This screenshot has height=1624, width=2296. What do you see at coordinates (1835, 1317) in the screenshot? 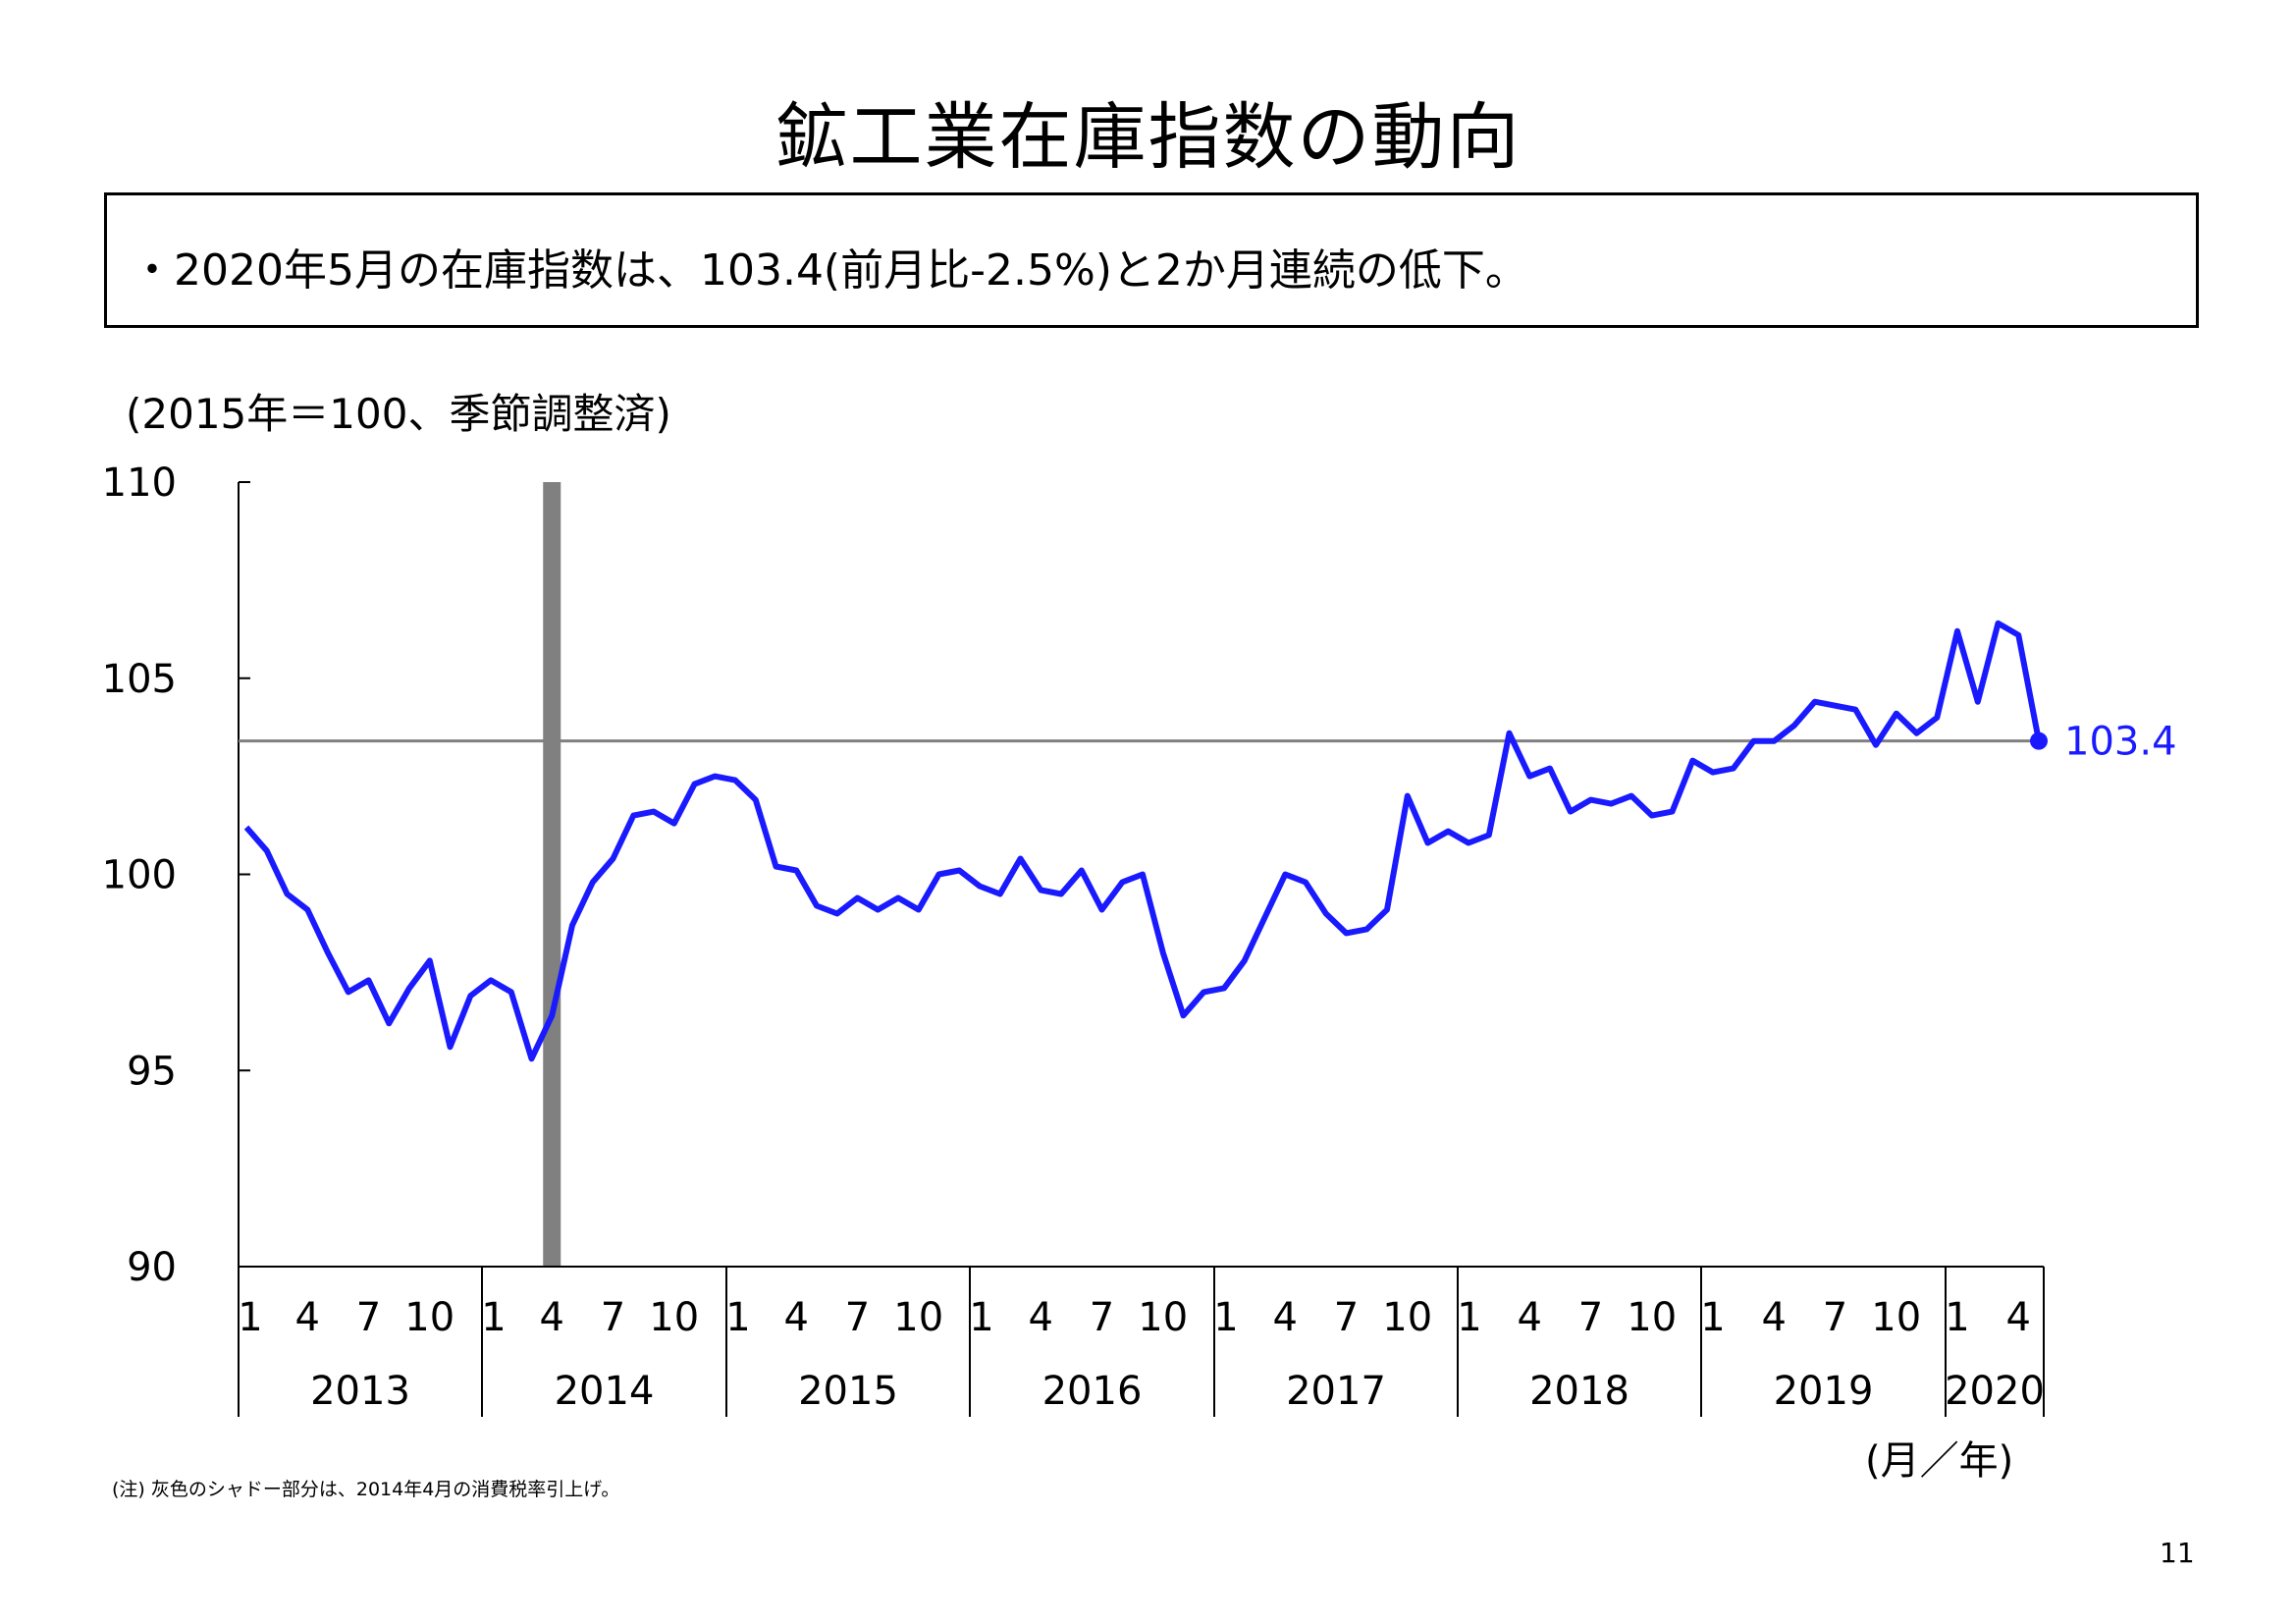
I see `x-tick-label-2019-7: 7` at bounding box center [1835, 1317].